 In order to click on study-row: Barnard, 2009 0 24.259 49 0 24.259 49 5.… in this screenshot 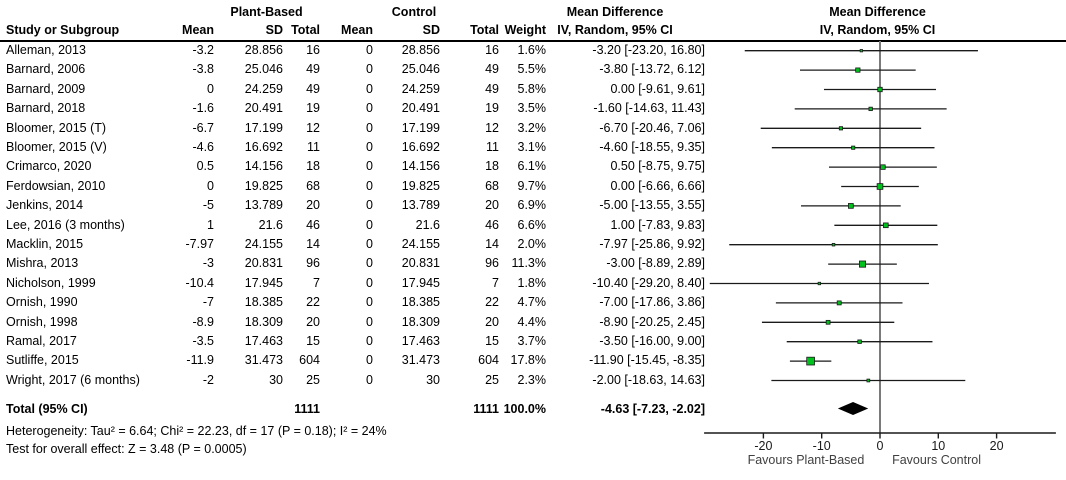, I will do `click(533, 89)`.